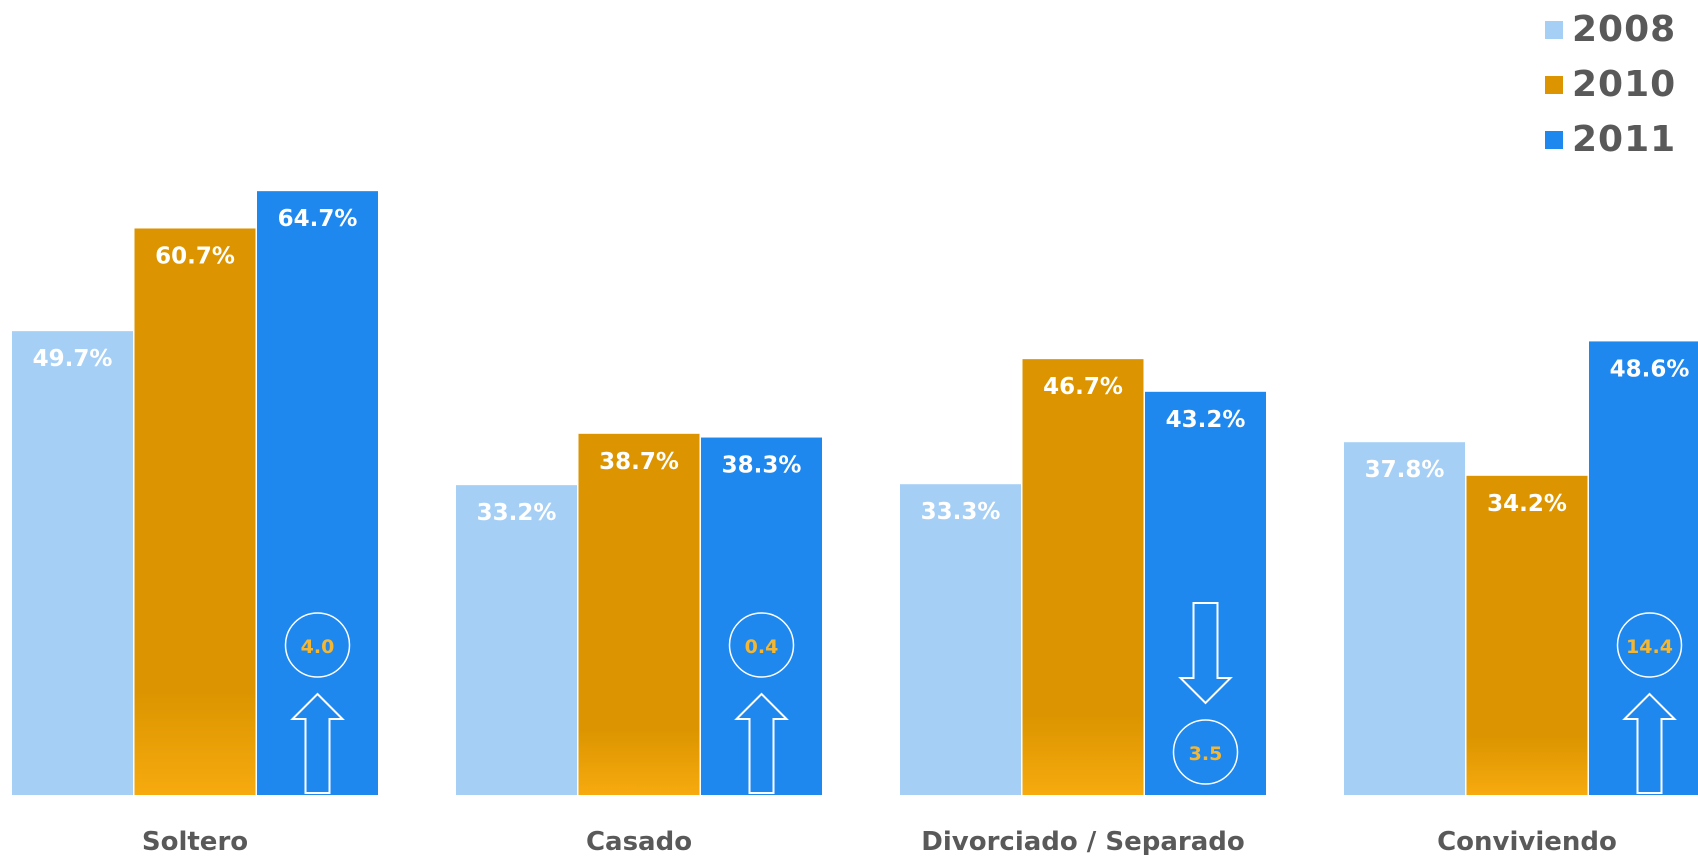 The image size is (1698, 859). Describe the element at coordinates (1083, 577) in the screenshot. I see `bar-divorciado-separado-2010` at that location.